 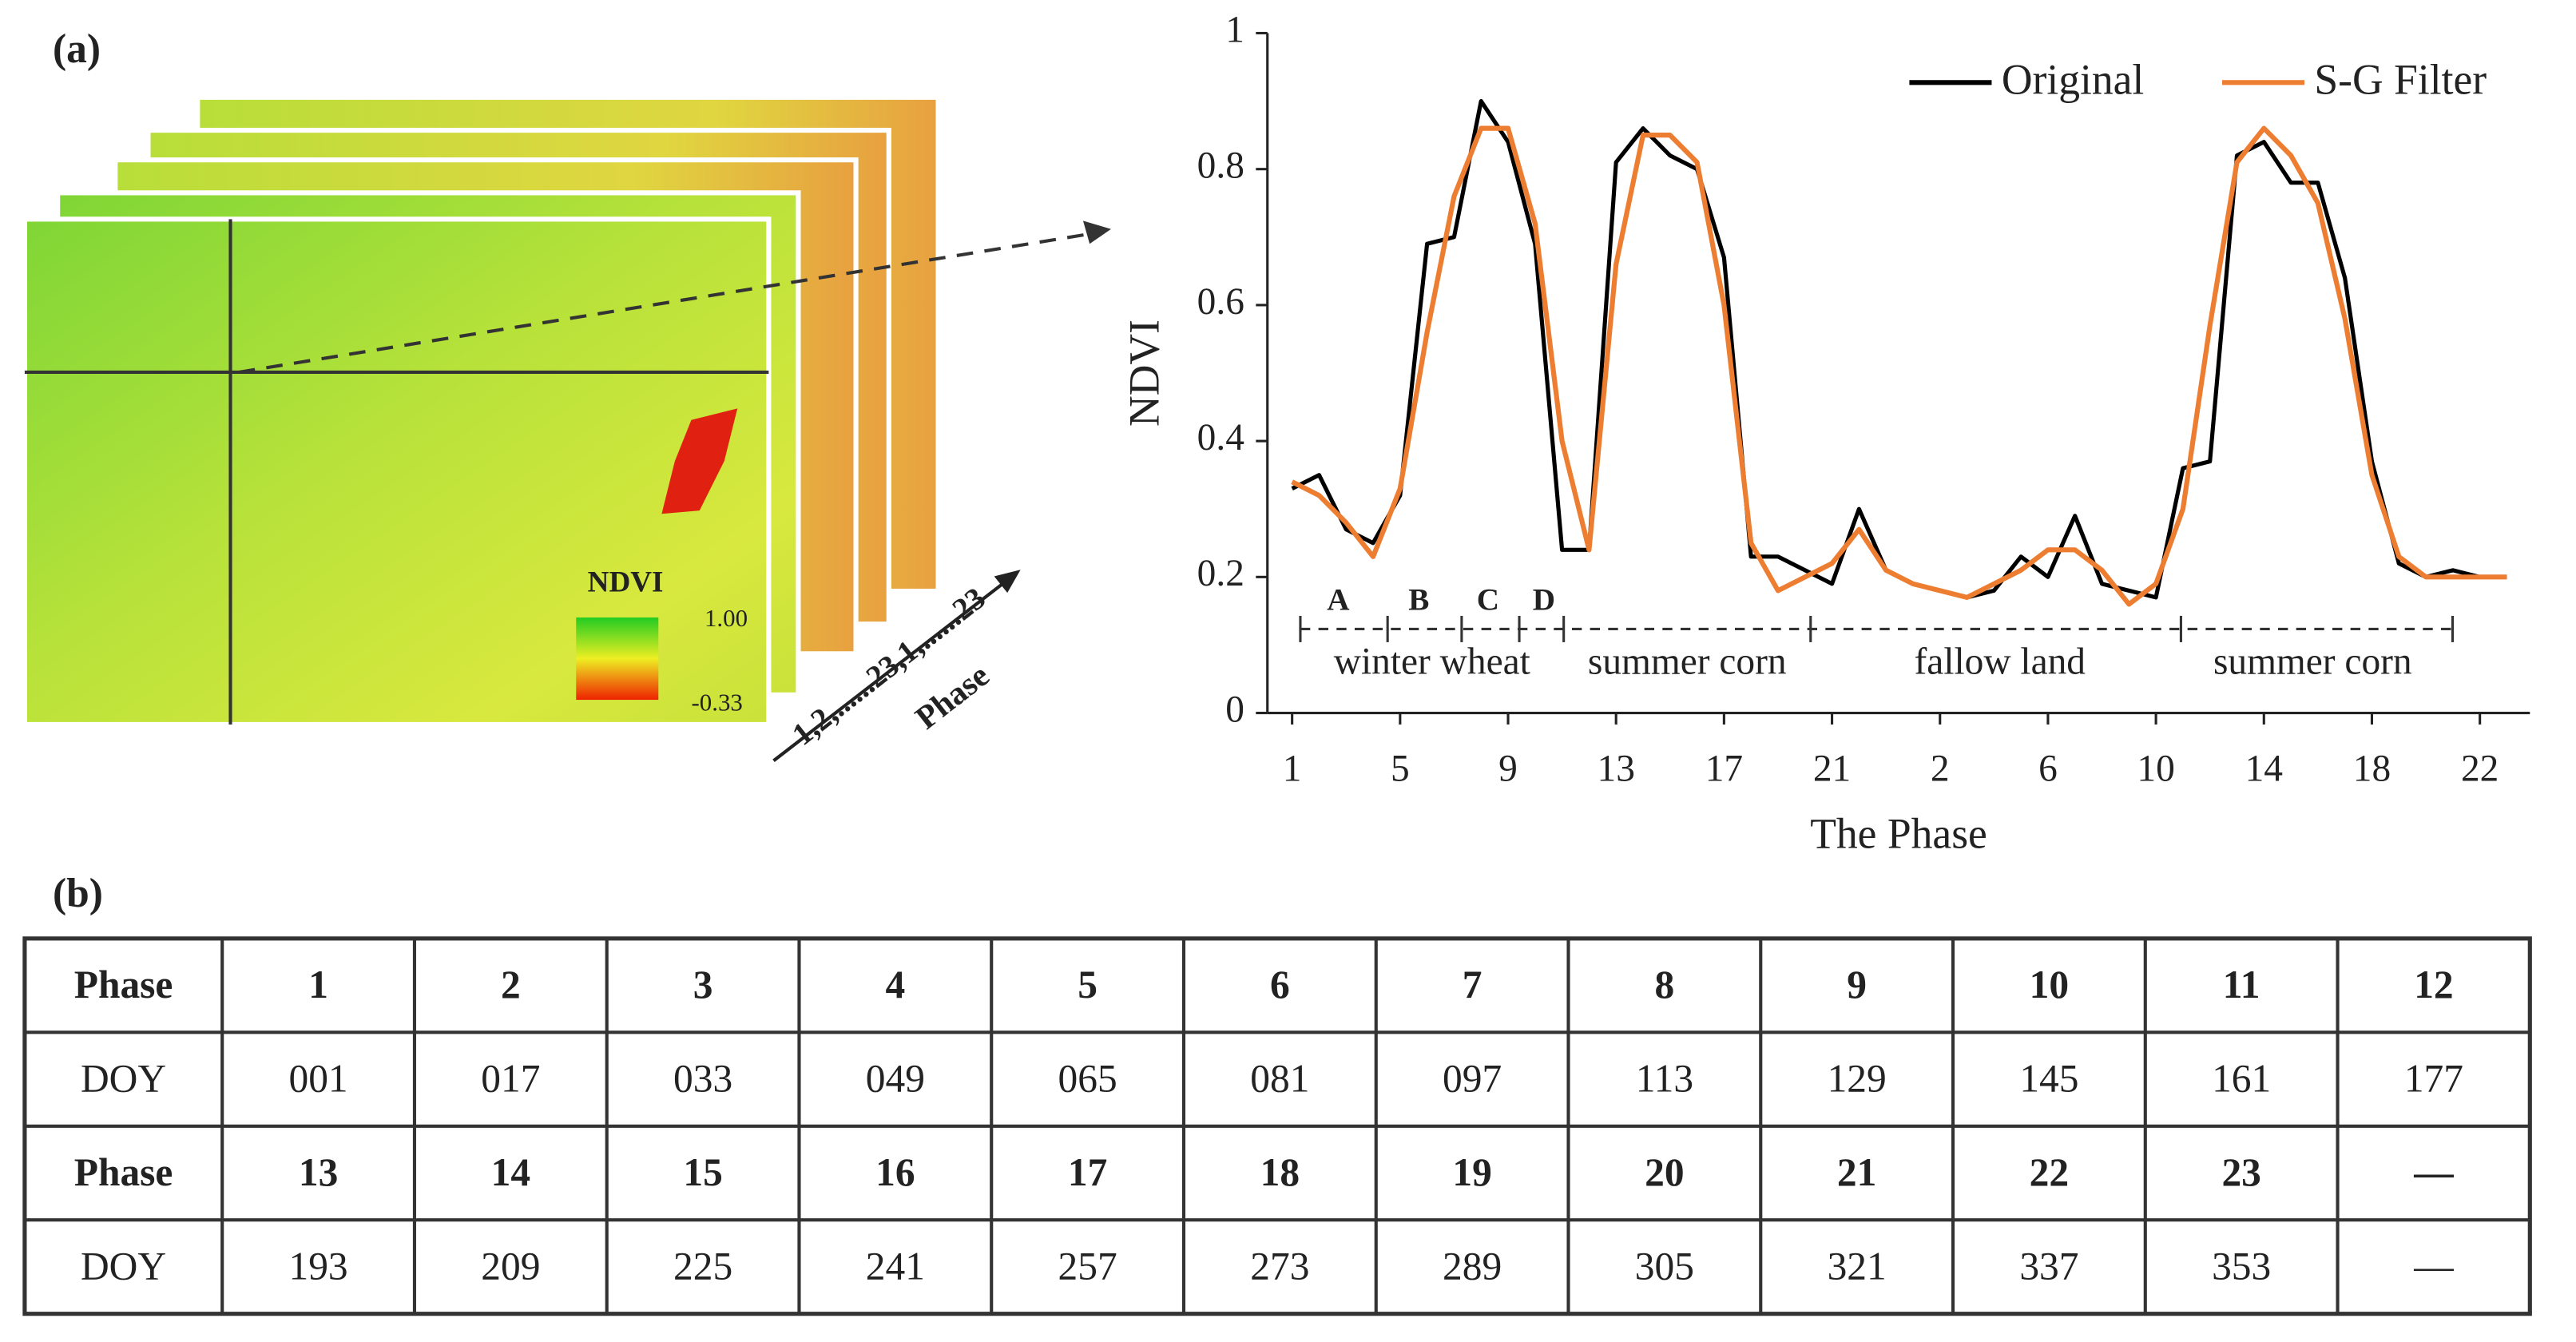 I want to click on table-cell: 14, so click(x=510, y=1172).